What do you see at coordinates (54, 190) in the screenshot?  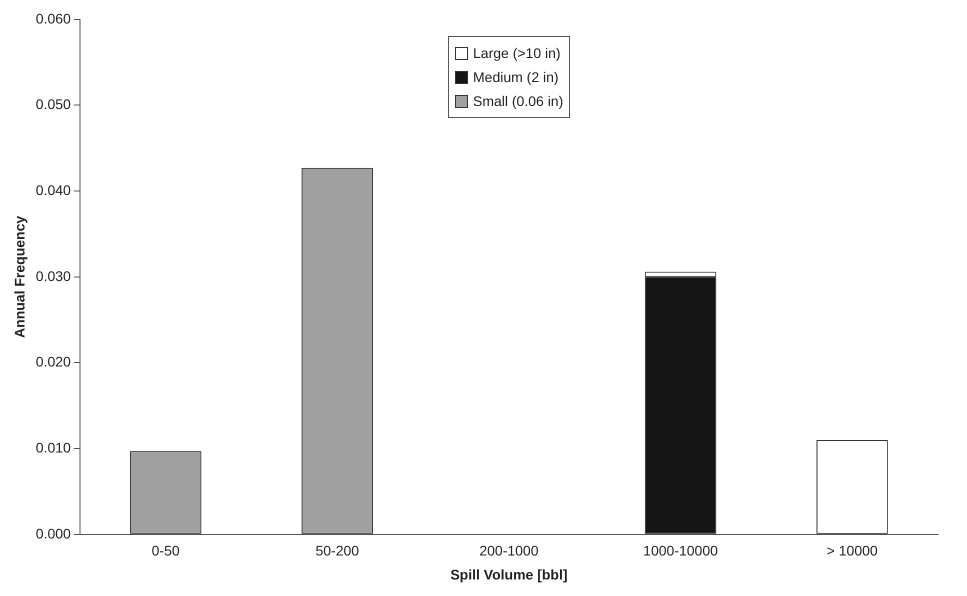 I see `y-tick-label: 0.040` at bounding box center [54, 190].